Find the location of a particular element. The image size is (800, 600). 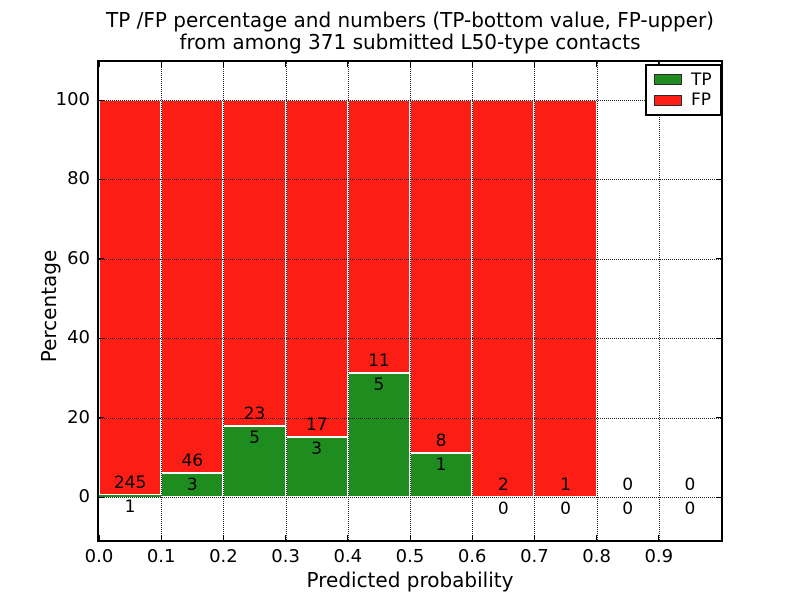

x-tick-label: 0.2 is located at coordinates (223, 556).